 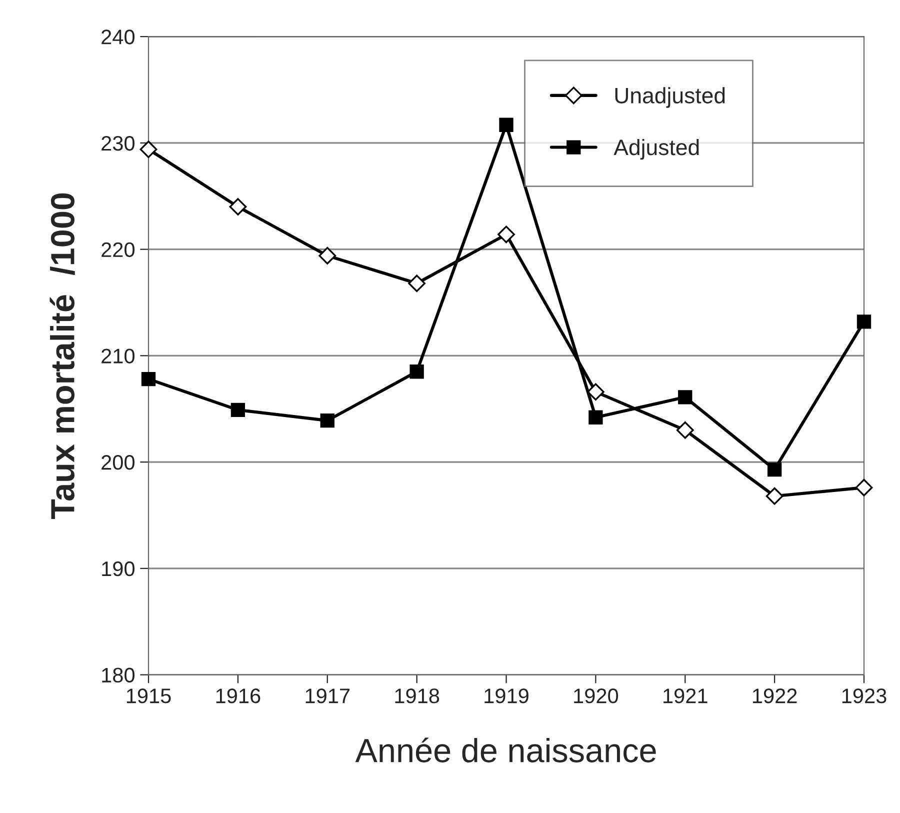 What do you see at coordinates (686, 696) in the screenshot?
I see `x-tick-label: 1921` at bounding box center [686, 696].